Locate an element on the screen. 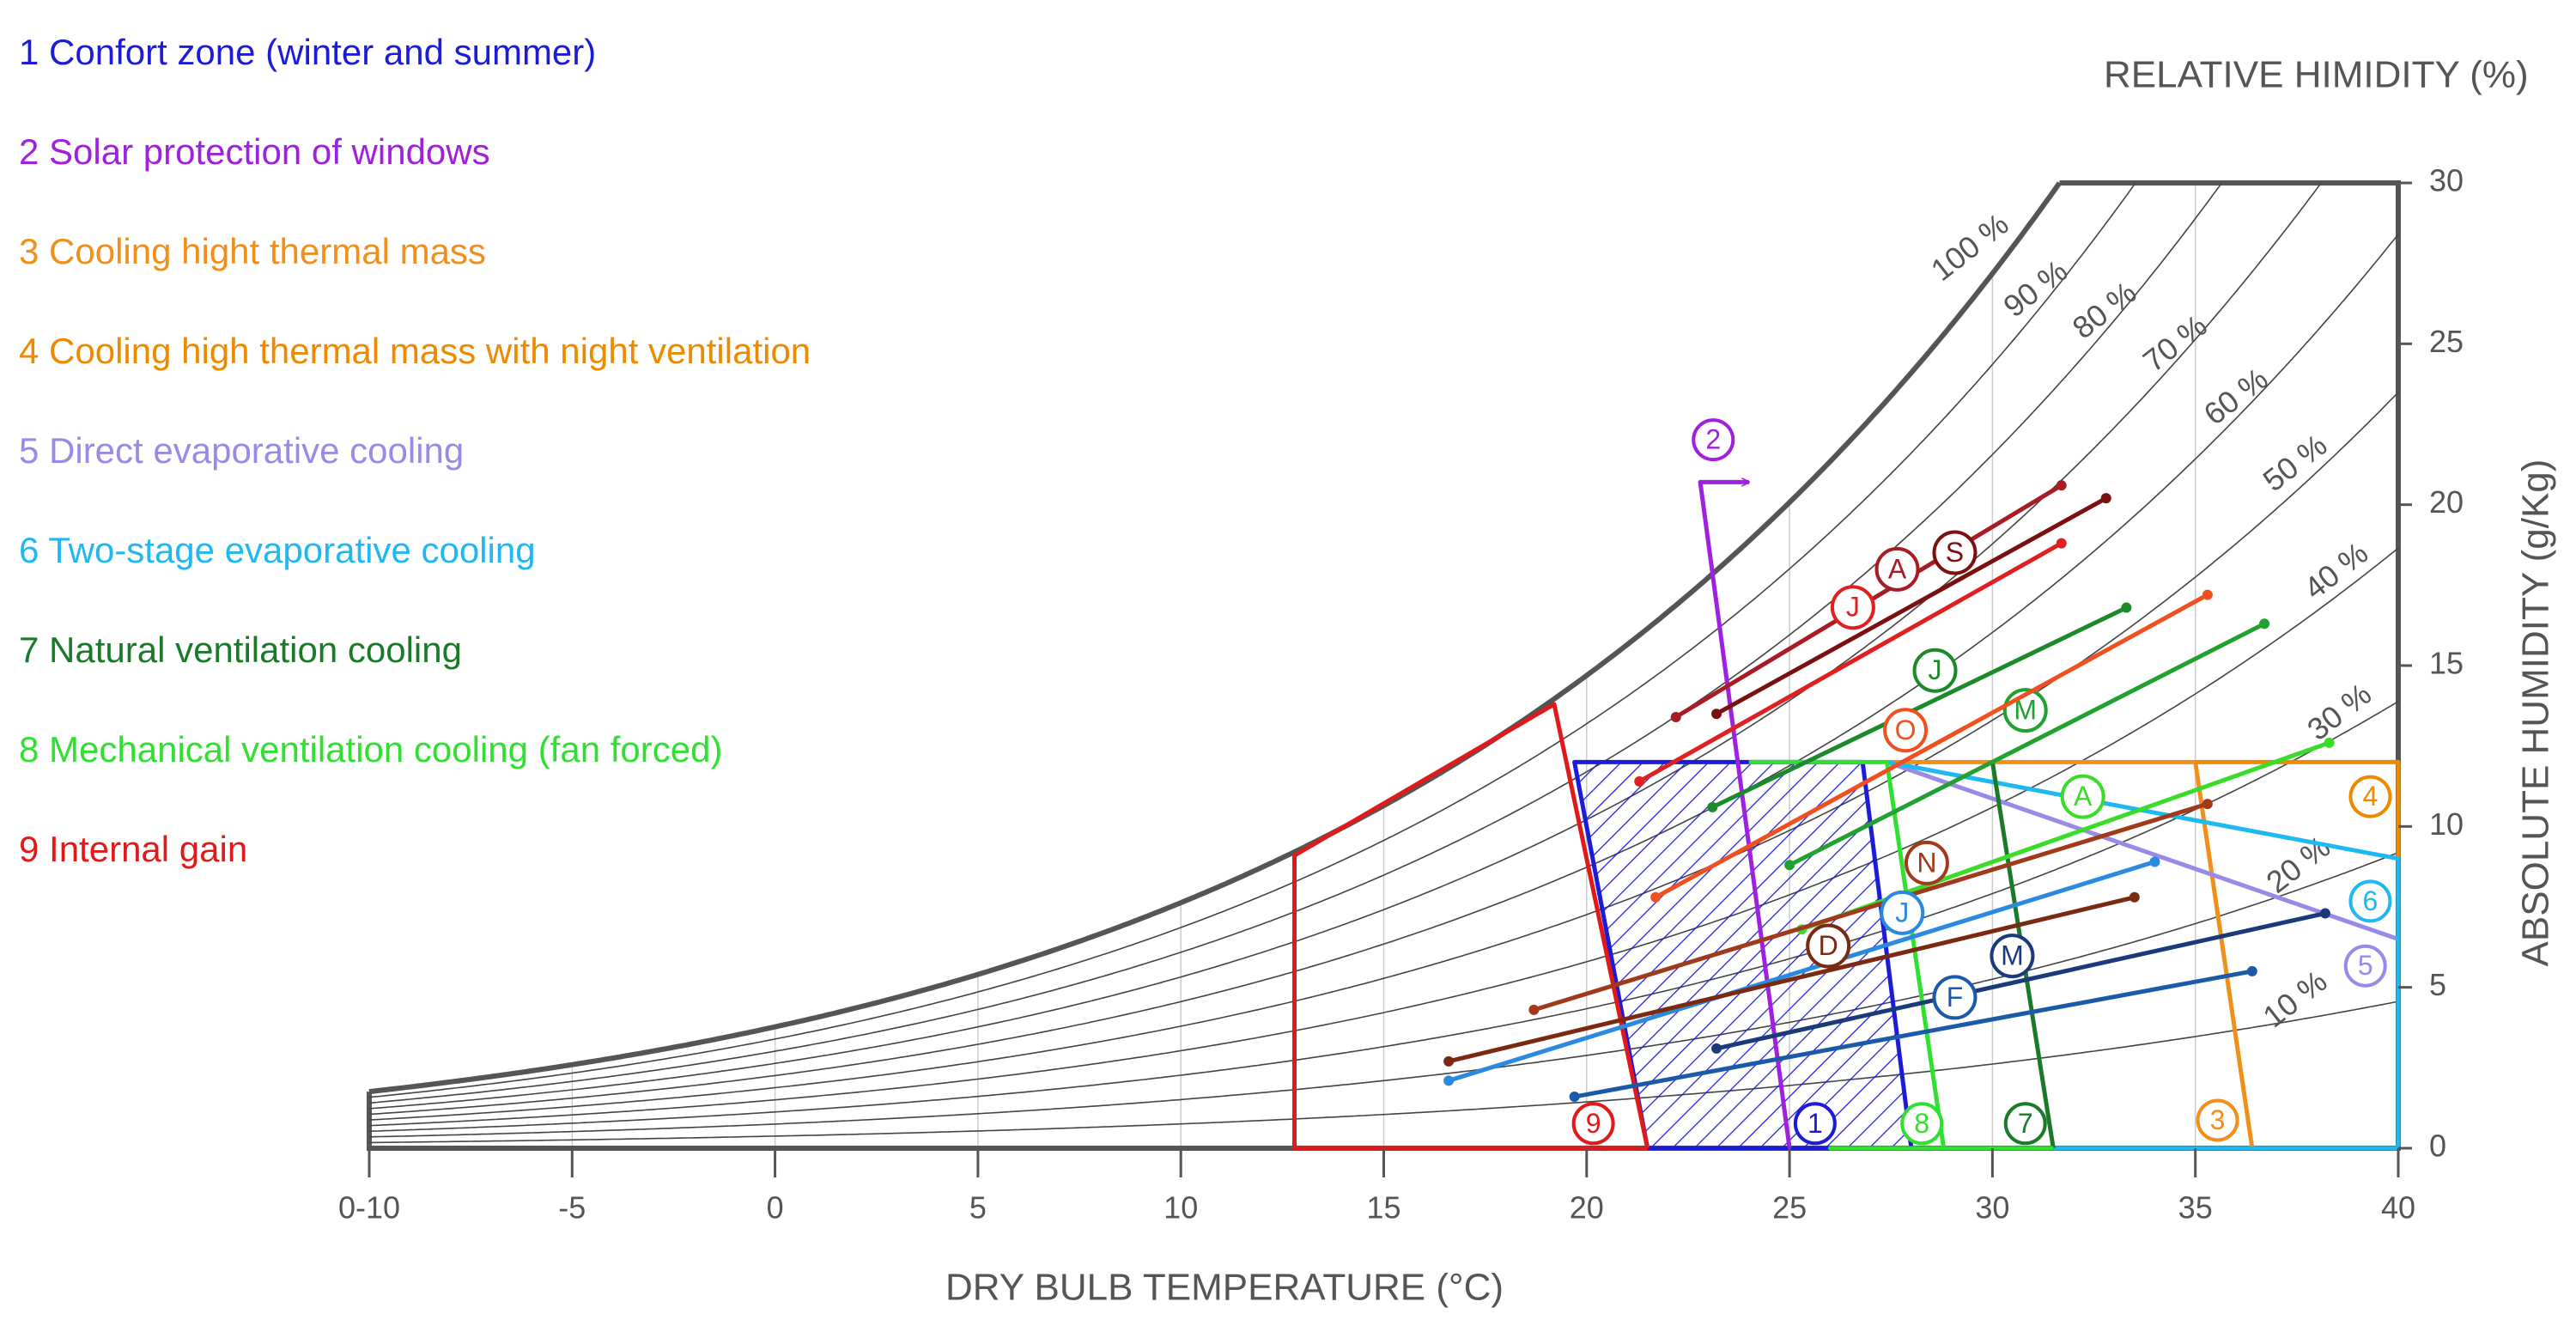 Image resolution: width=2576 pixels, height=1332 pixels. x-axis-title: DRY BULB TEMPERATURE (°C) is located at coordinates (1224, 1288).